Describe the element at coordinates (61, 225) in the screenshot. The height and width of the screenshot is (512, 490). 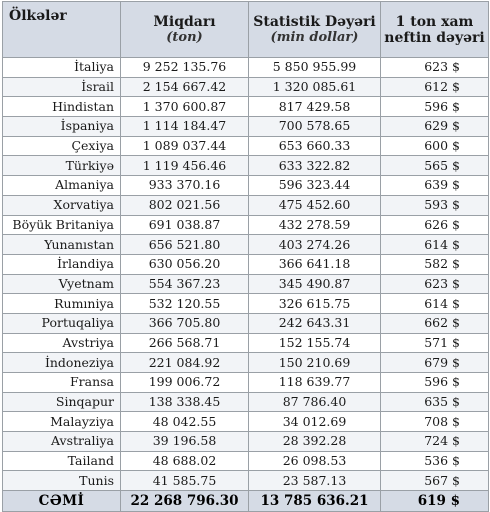
I see `row-country: Böyük Britaniya` at that location.